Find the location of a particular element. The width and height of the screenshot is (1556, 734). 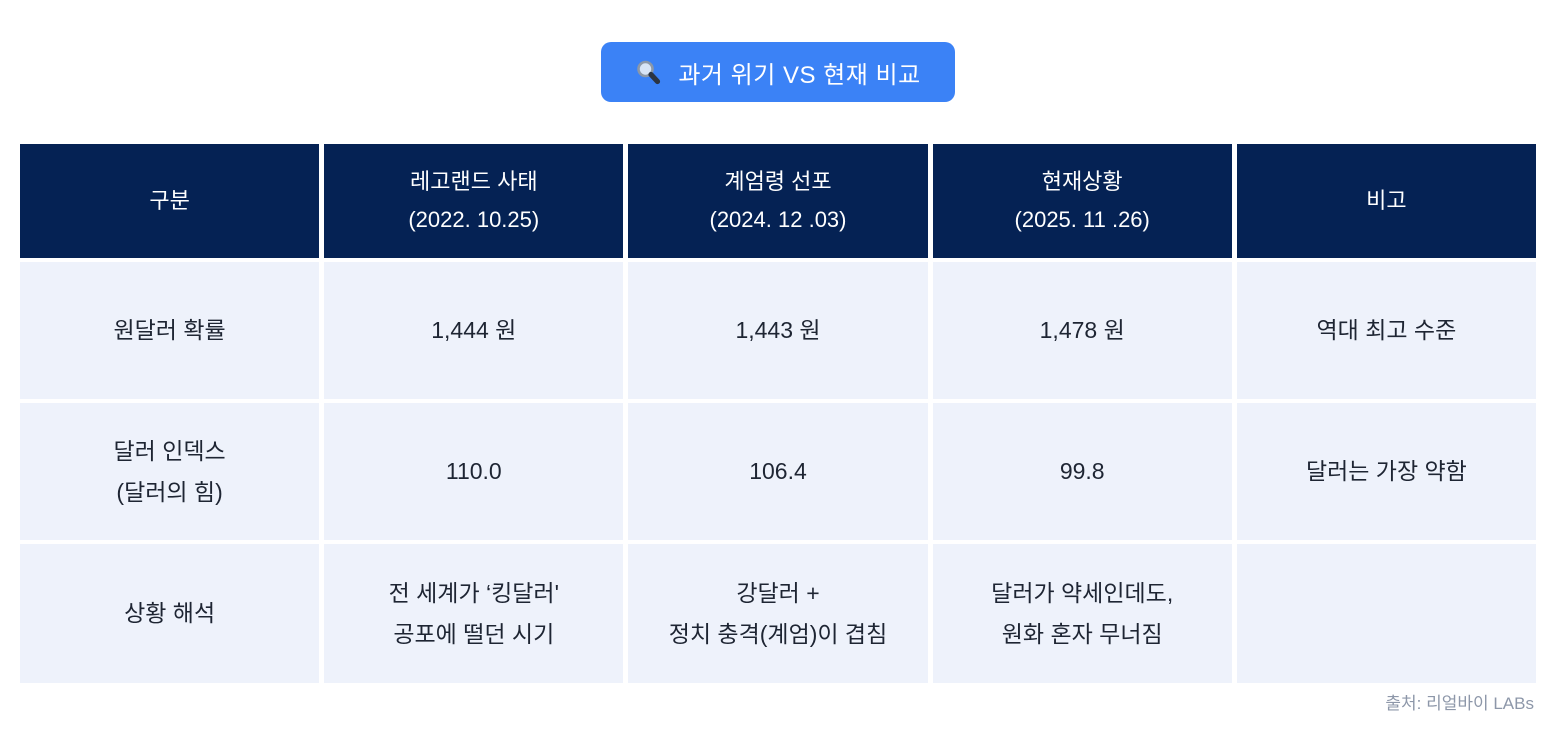

row-usdkrw-legoland: 1,444 원 is located at coordinates (474, 330).